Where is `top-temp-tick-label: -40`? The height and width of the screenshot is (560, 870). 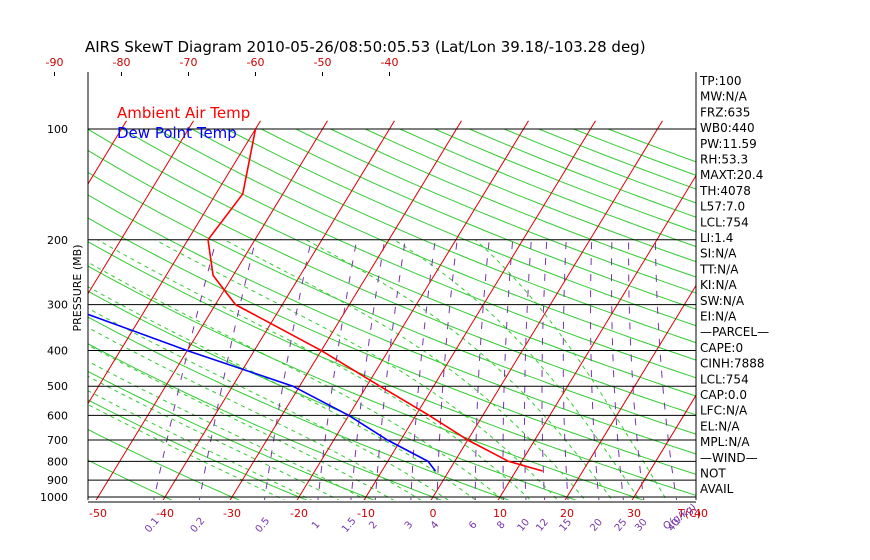
top-temp-tick-label: -40 is located at coordinates (389, 62).